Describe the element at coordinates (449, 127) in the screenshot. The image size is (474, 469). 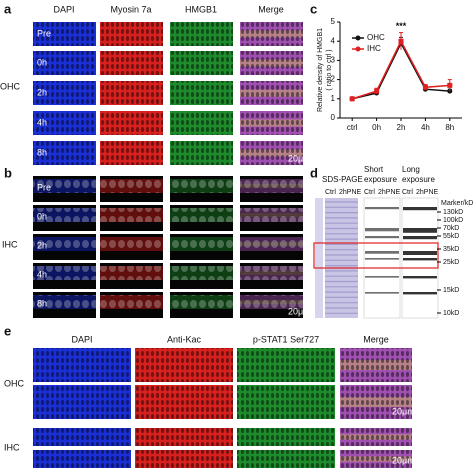
I see `x-tick-label: 8h` at that location.